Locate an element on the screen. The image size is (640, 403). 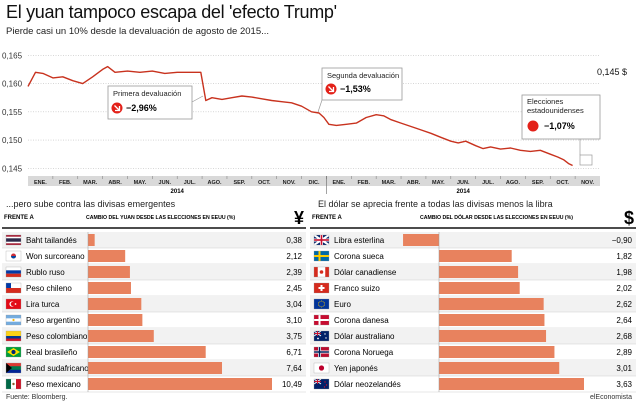
x-tick-label: MAR. is located at coordinates (389, 183).